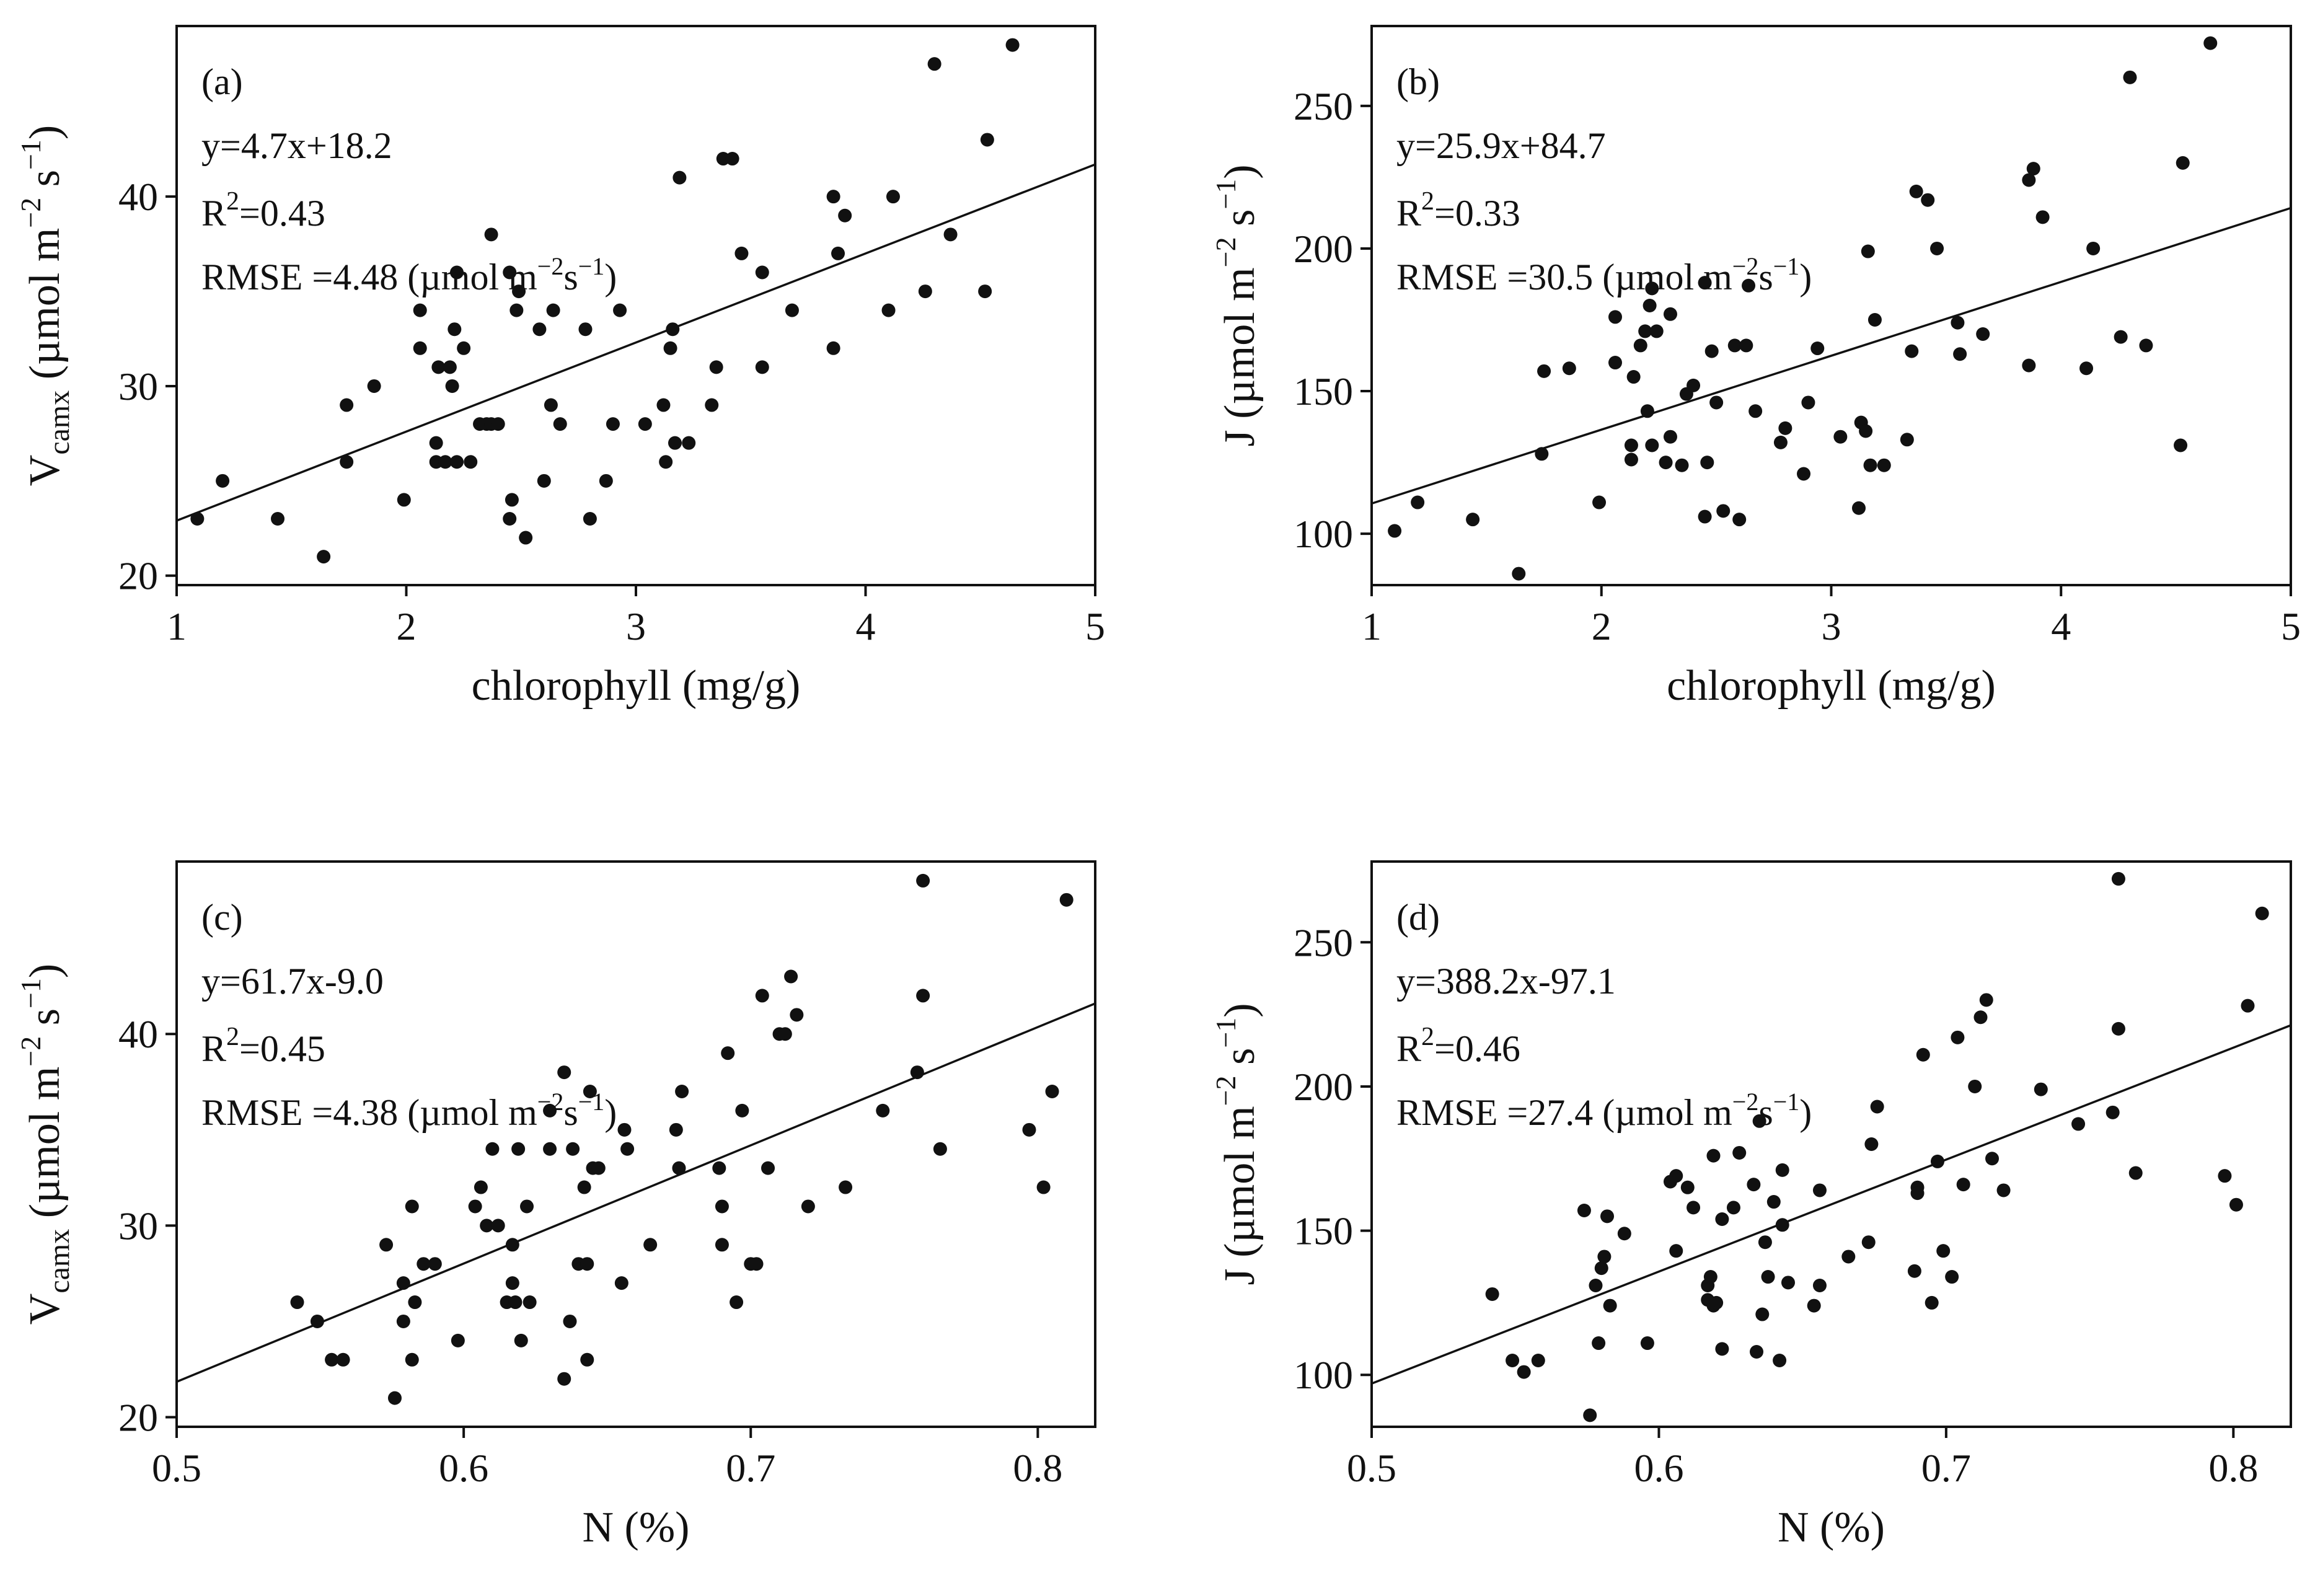  I want to click on r-squared-symbol: R, so click(1409, 1048).